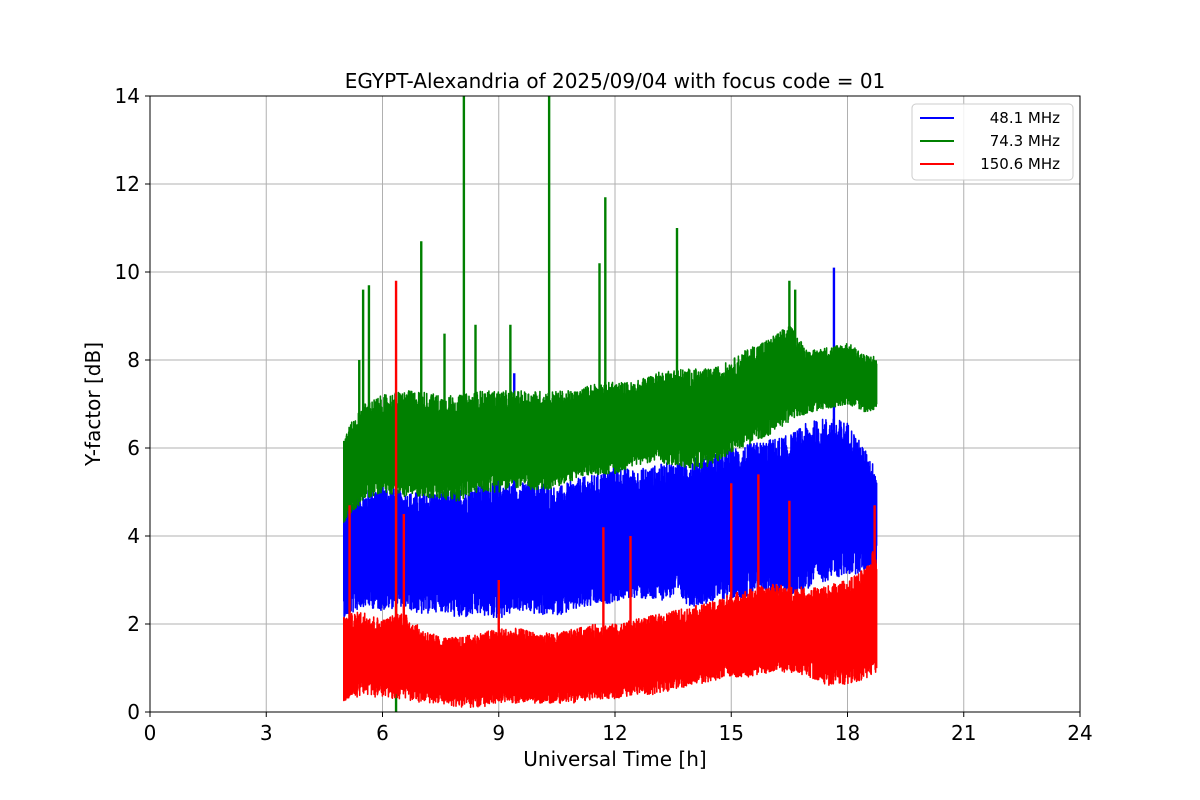 The image size is (1200, 800). I want to click on legend-box, so click(992, 142).